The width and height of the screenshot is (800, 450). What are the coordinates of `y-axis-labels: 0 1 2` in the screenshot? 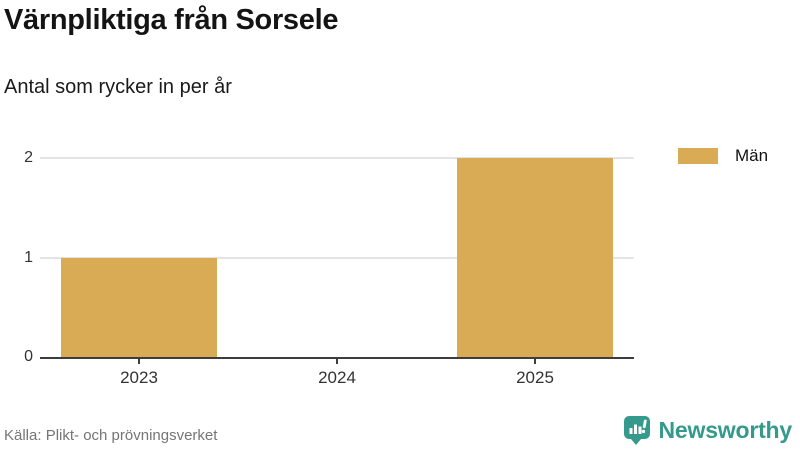 It's located at (16, 257).